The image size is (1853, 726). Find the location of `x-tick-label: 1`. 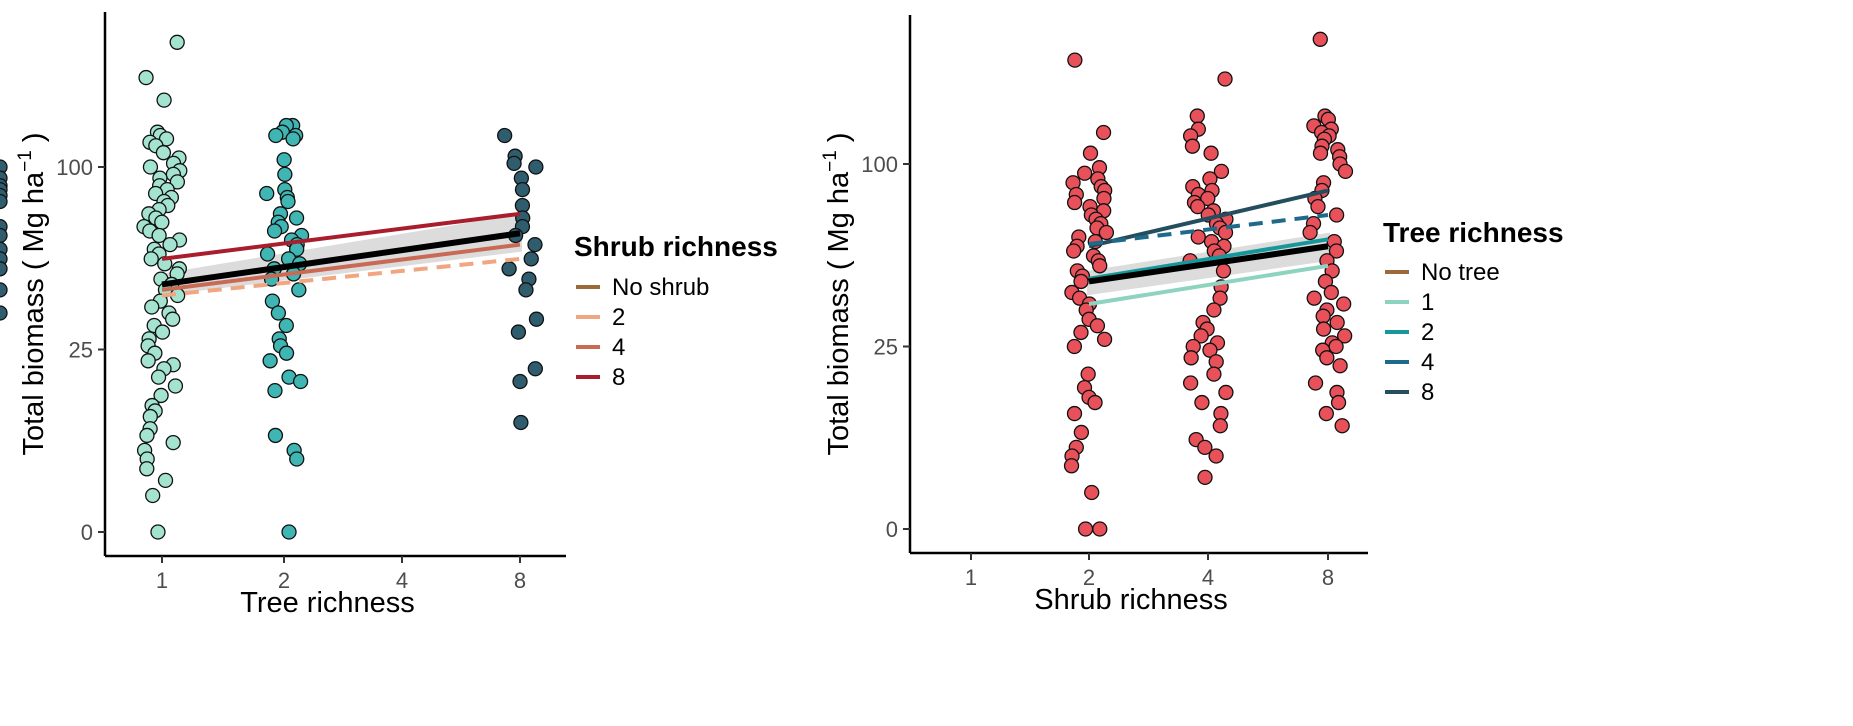

x-tick-label: 1 is located at coordinates (162, 580).